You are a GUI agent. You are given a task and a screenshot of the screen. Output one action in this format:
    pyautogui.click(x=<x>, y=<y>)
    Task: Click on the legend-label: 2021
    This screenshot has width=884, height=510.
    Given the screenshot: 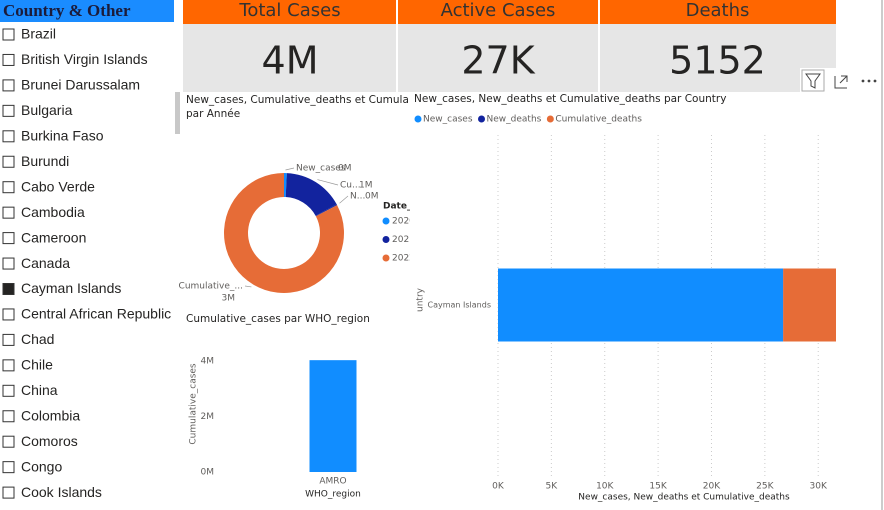 What is the action you would take?
    pyautogui.click(x=403, y=240)
    